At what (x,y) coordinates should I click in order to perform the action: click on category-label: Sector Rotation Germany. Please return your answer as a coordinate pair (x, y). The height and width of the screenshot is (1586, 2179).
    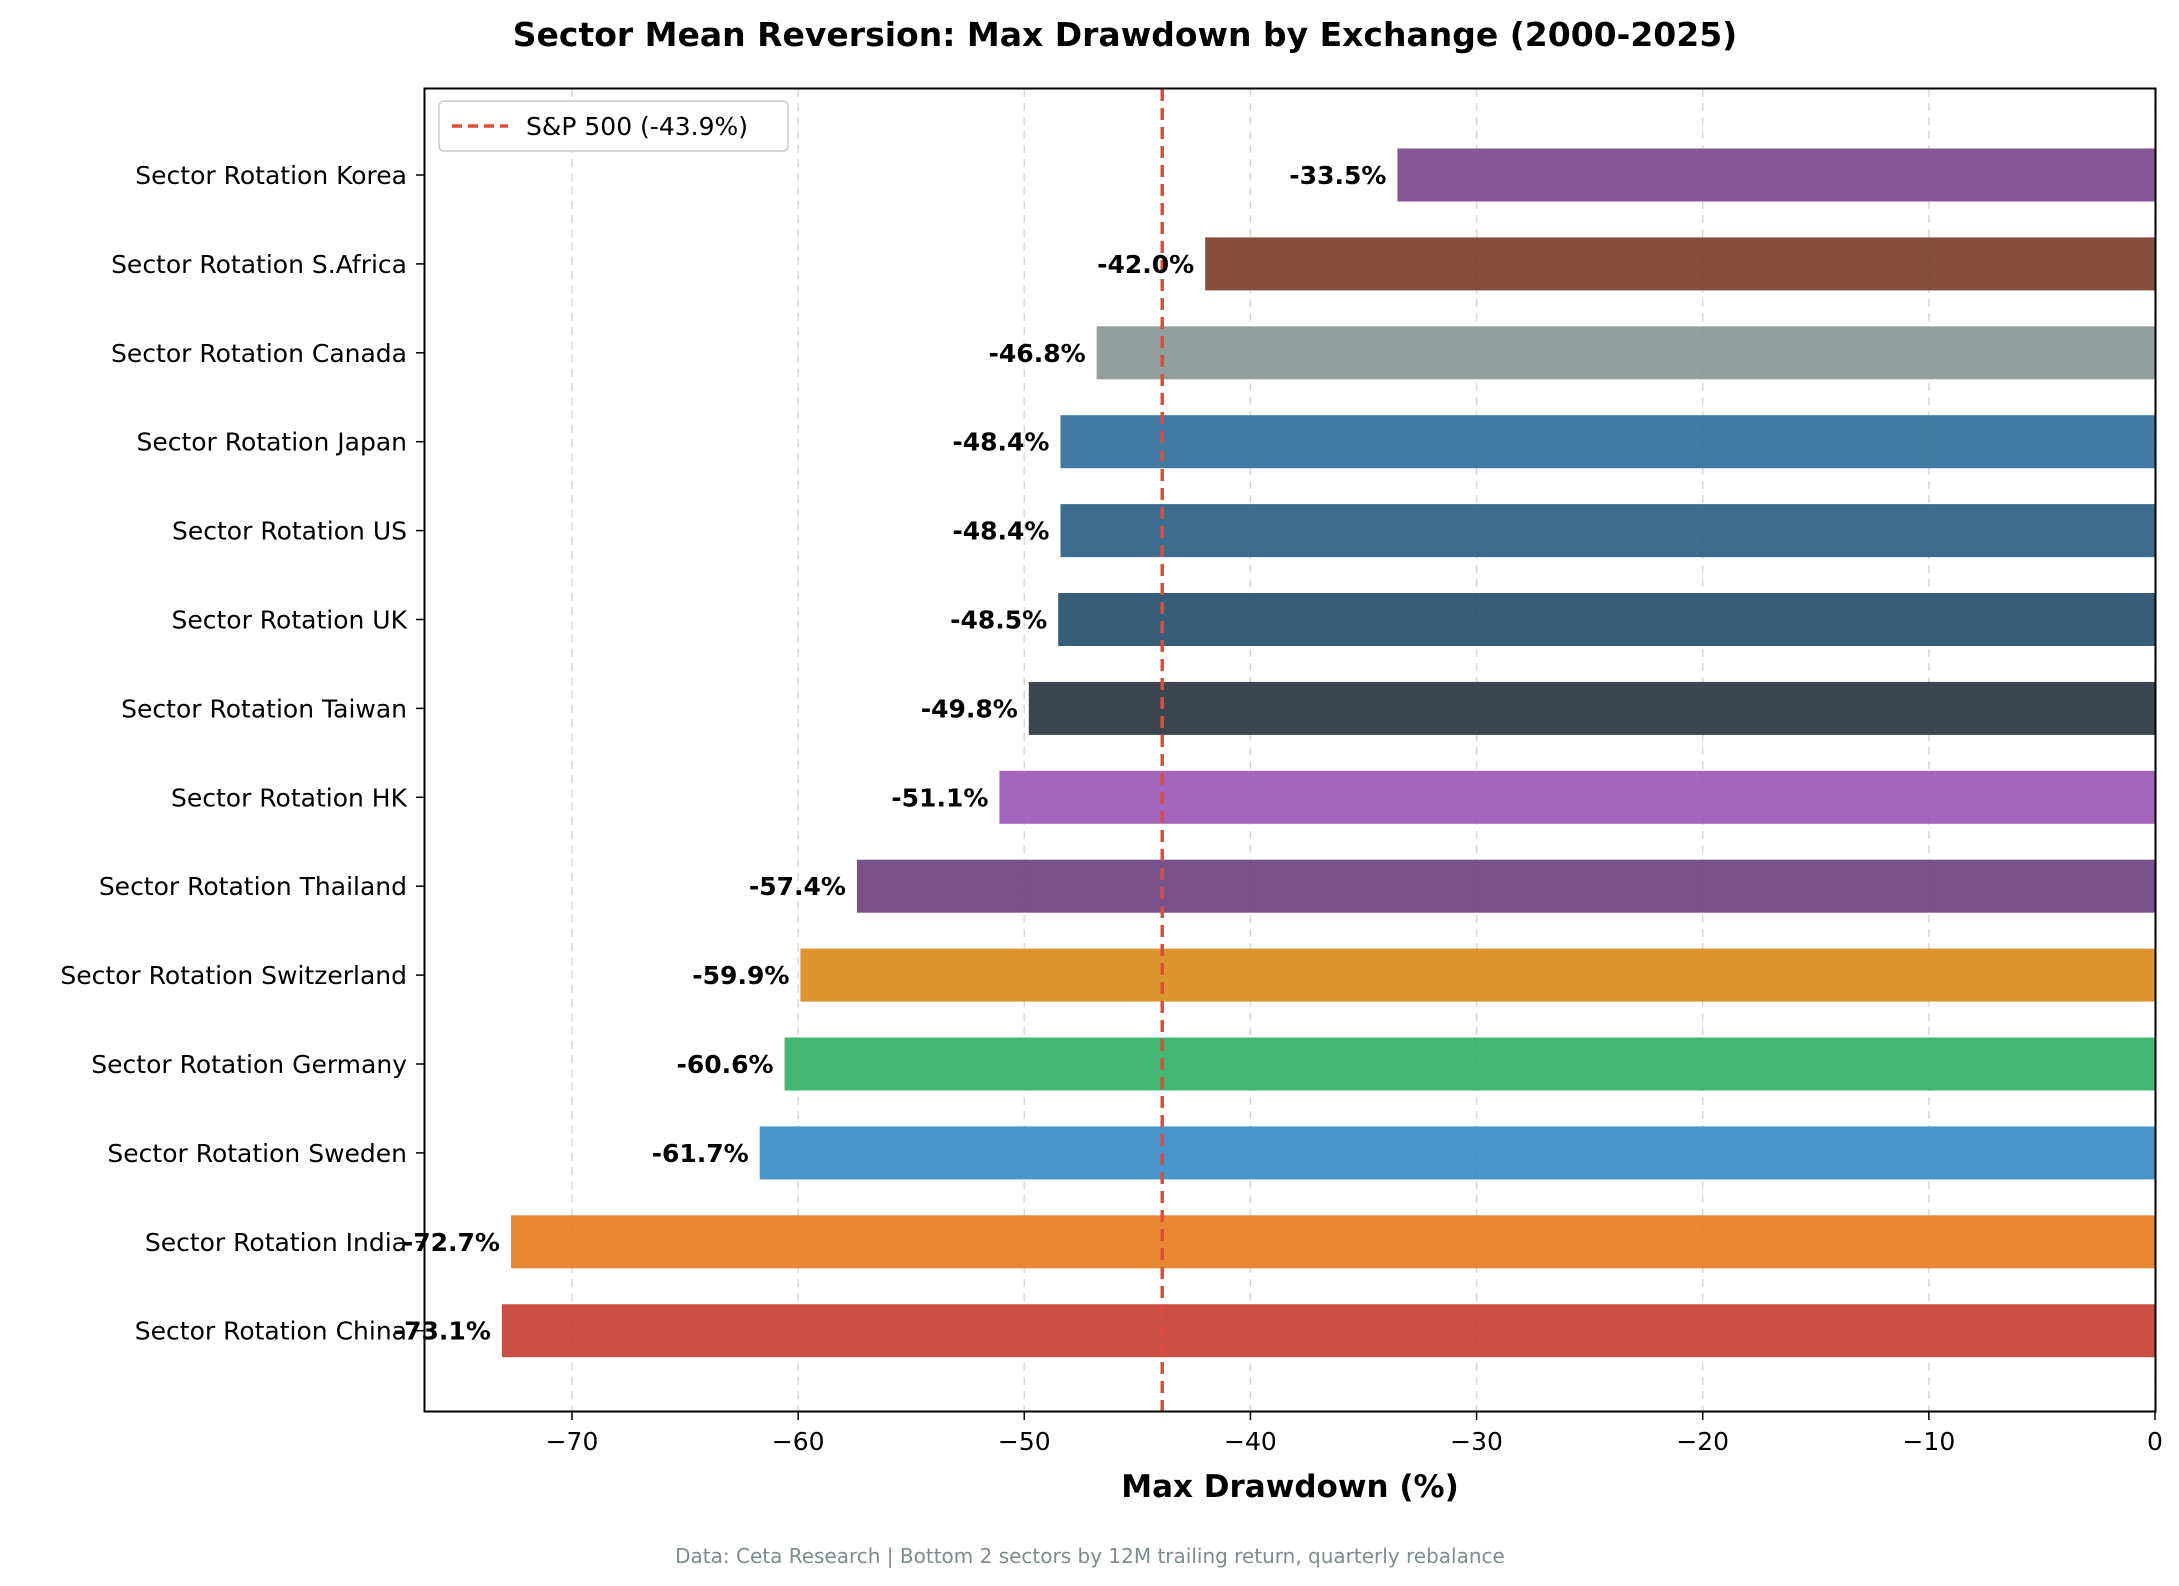
    Looking at the image, I should click on (249, 1064).